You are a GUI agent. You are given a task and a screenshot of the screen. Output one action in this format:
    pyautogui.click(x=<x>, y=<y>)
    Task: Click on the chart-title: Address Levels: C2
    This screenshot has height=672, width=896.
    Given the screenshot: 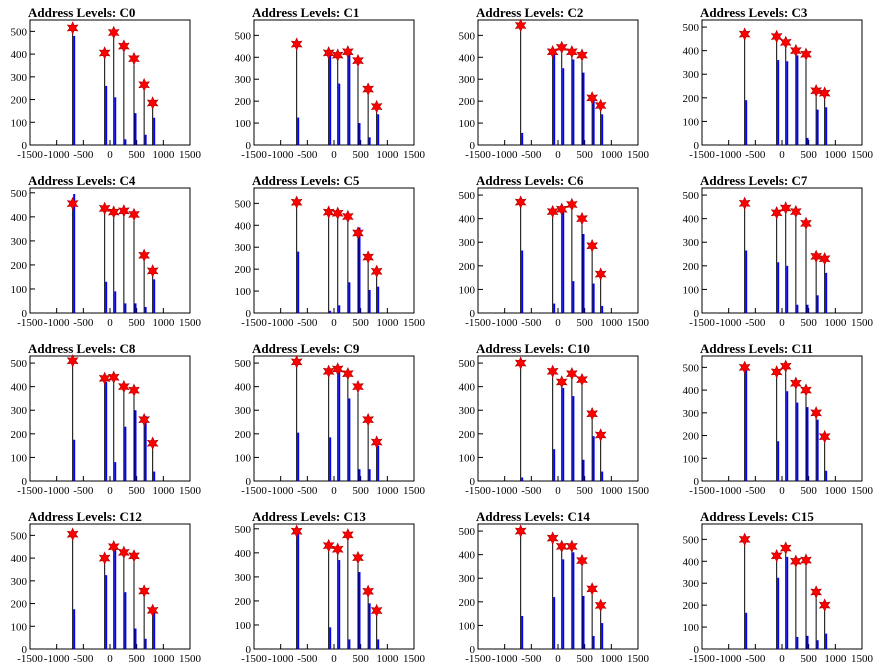 What is the action you would take?
    pyautogui.click(x=529, y=12)
    